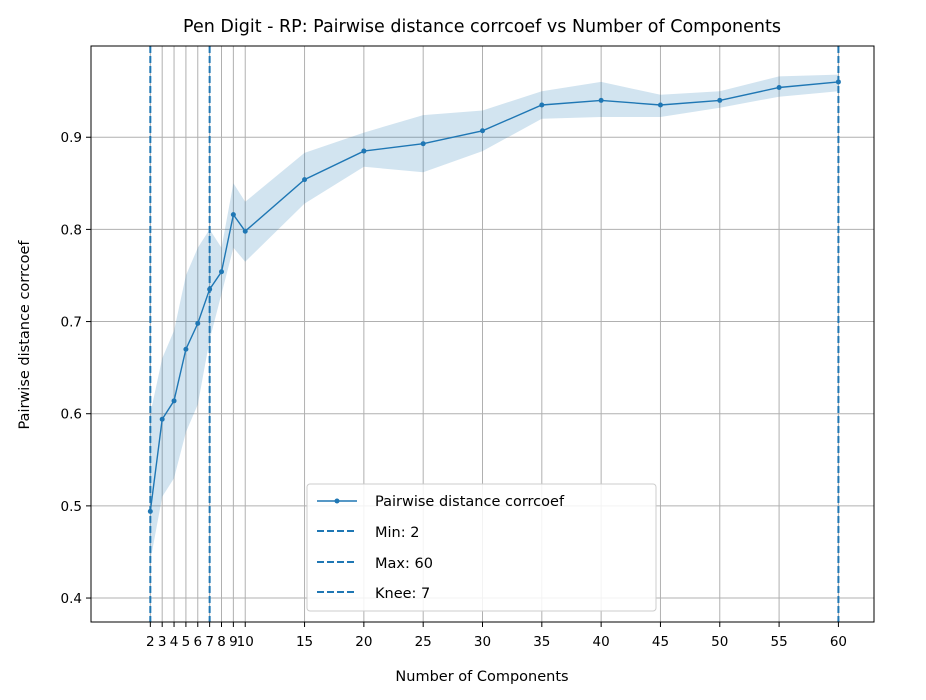 The width and height of the screenshot is (926, 700). Describe the element at coordinates (71, 599) in the screenshot. I see `y-tick-label: 0.4` at that location.